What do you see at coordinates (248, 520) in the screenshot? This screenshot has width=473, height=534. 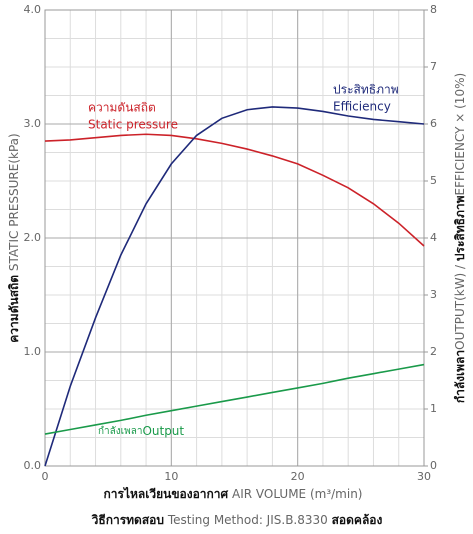 I see `note-en: Testing Method: JIS.B.8330` at bounding box center [248, 520].